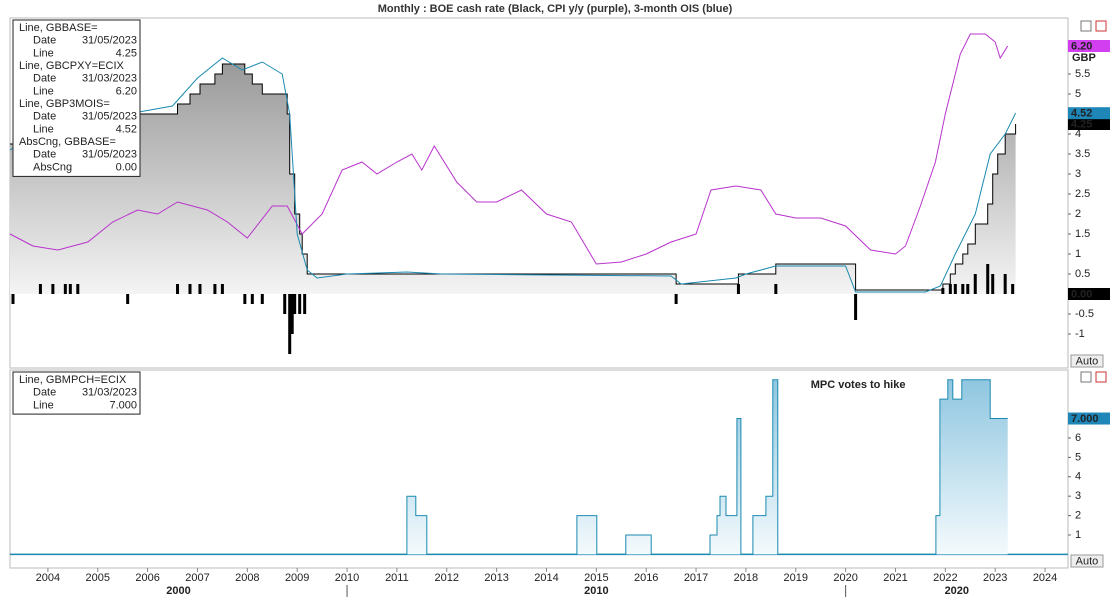 The image size is (1111, 599). What do you see at coordinates (347, 578) in the screenshot?
I see `x-tick-label: 2010` at bounding box center [347, 578].